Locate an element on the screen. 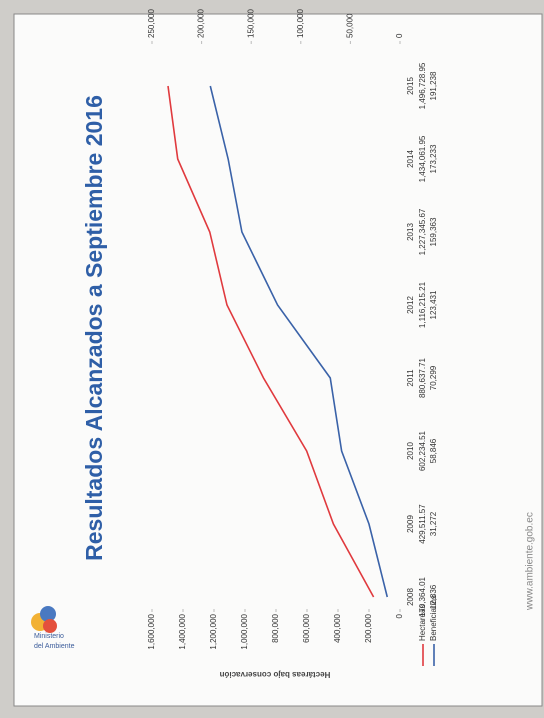 The width and height of the screenshot is (544, 718). y-tick-label: 800,000 is located at coordinates (275, 627).